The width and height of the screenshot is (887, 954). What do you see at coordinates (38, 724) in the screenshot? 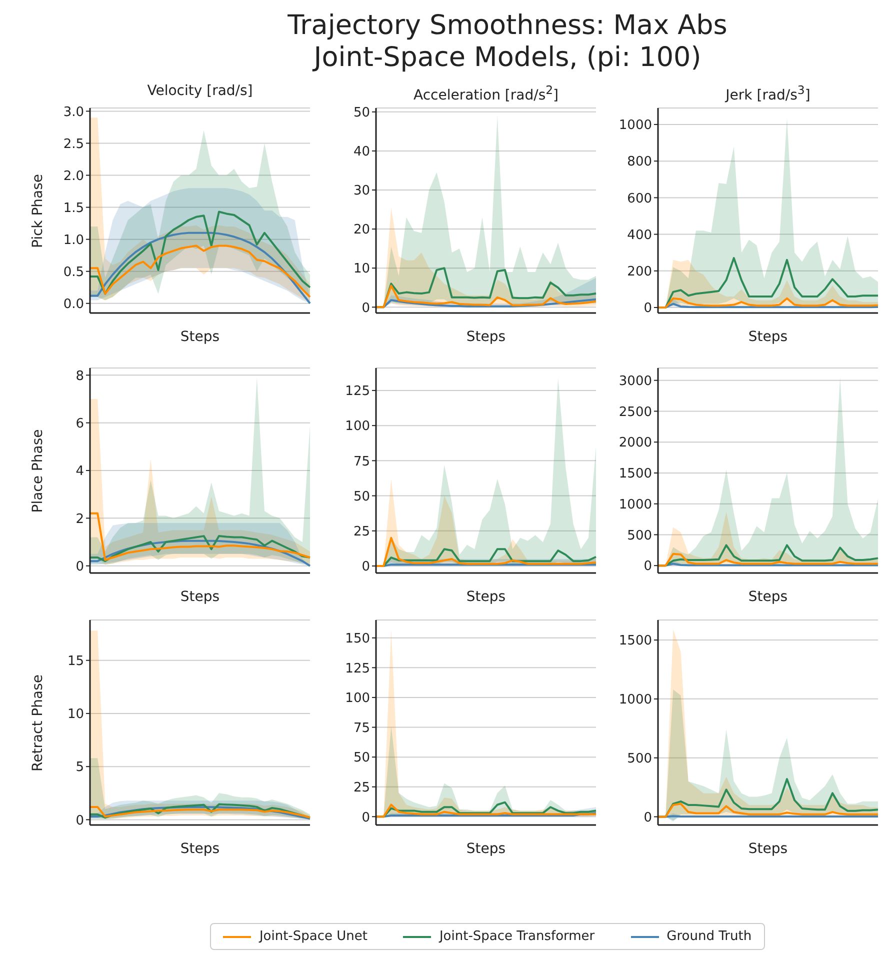
I see `y-axis-title: Retract Phase` at bounding box center [38, 724].